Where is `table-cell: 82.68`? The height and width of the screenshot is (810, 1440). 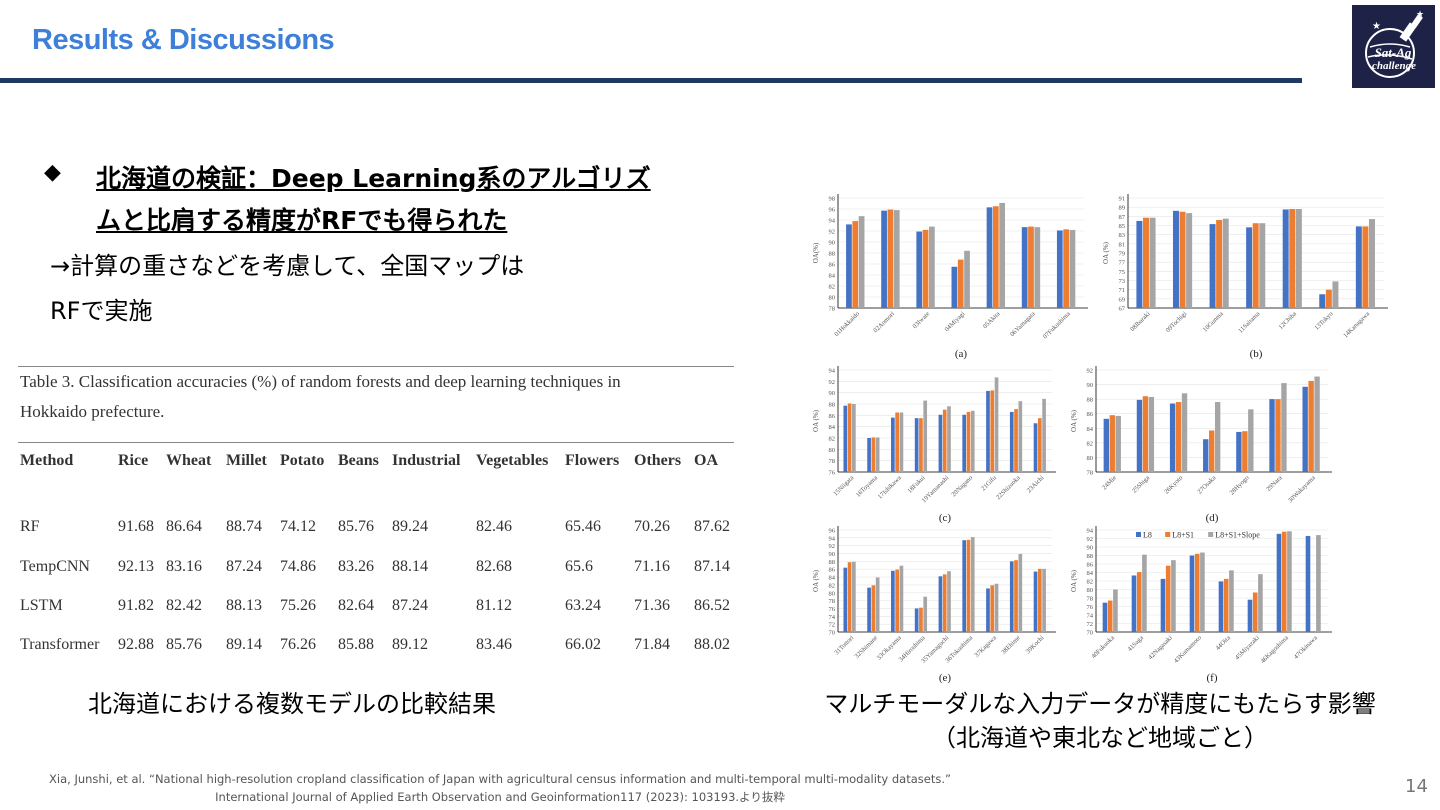 table-cell: 82.68 is located at coordinates (494, 566).